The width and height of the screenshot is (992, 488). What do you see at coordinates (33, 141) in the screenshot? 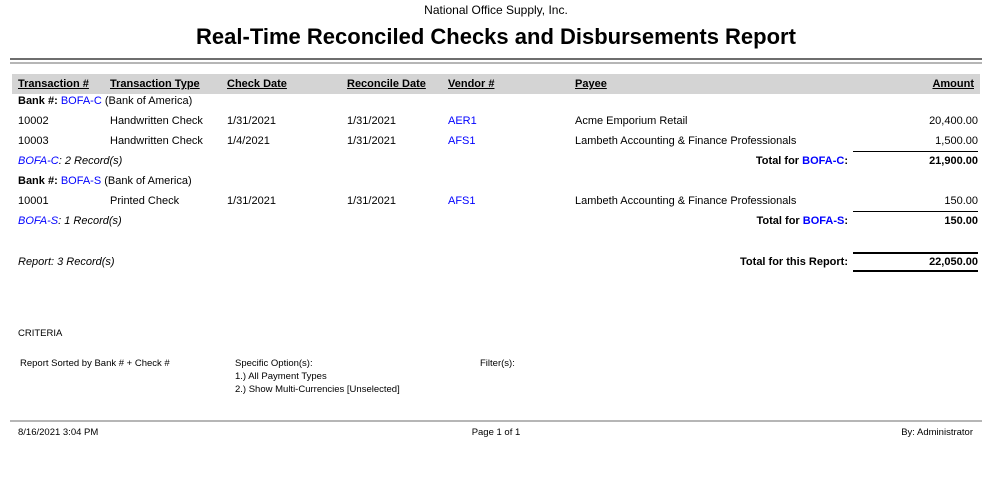
I see `transaction-number: 10003` at bounding box center [33, 141].